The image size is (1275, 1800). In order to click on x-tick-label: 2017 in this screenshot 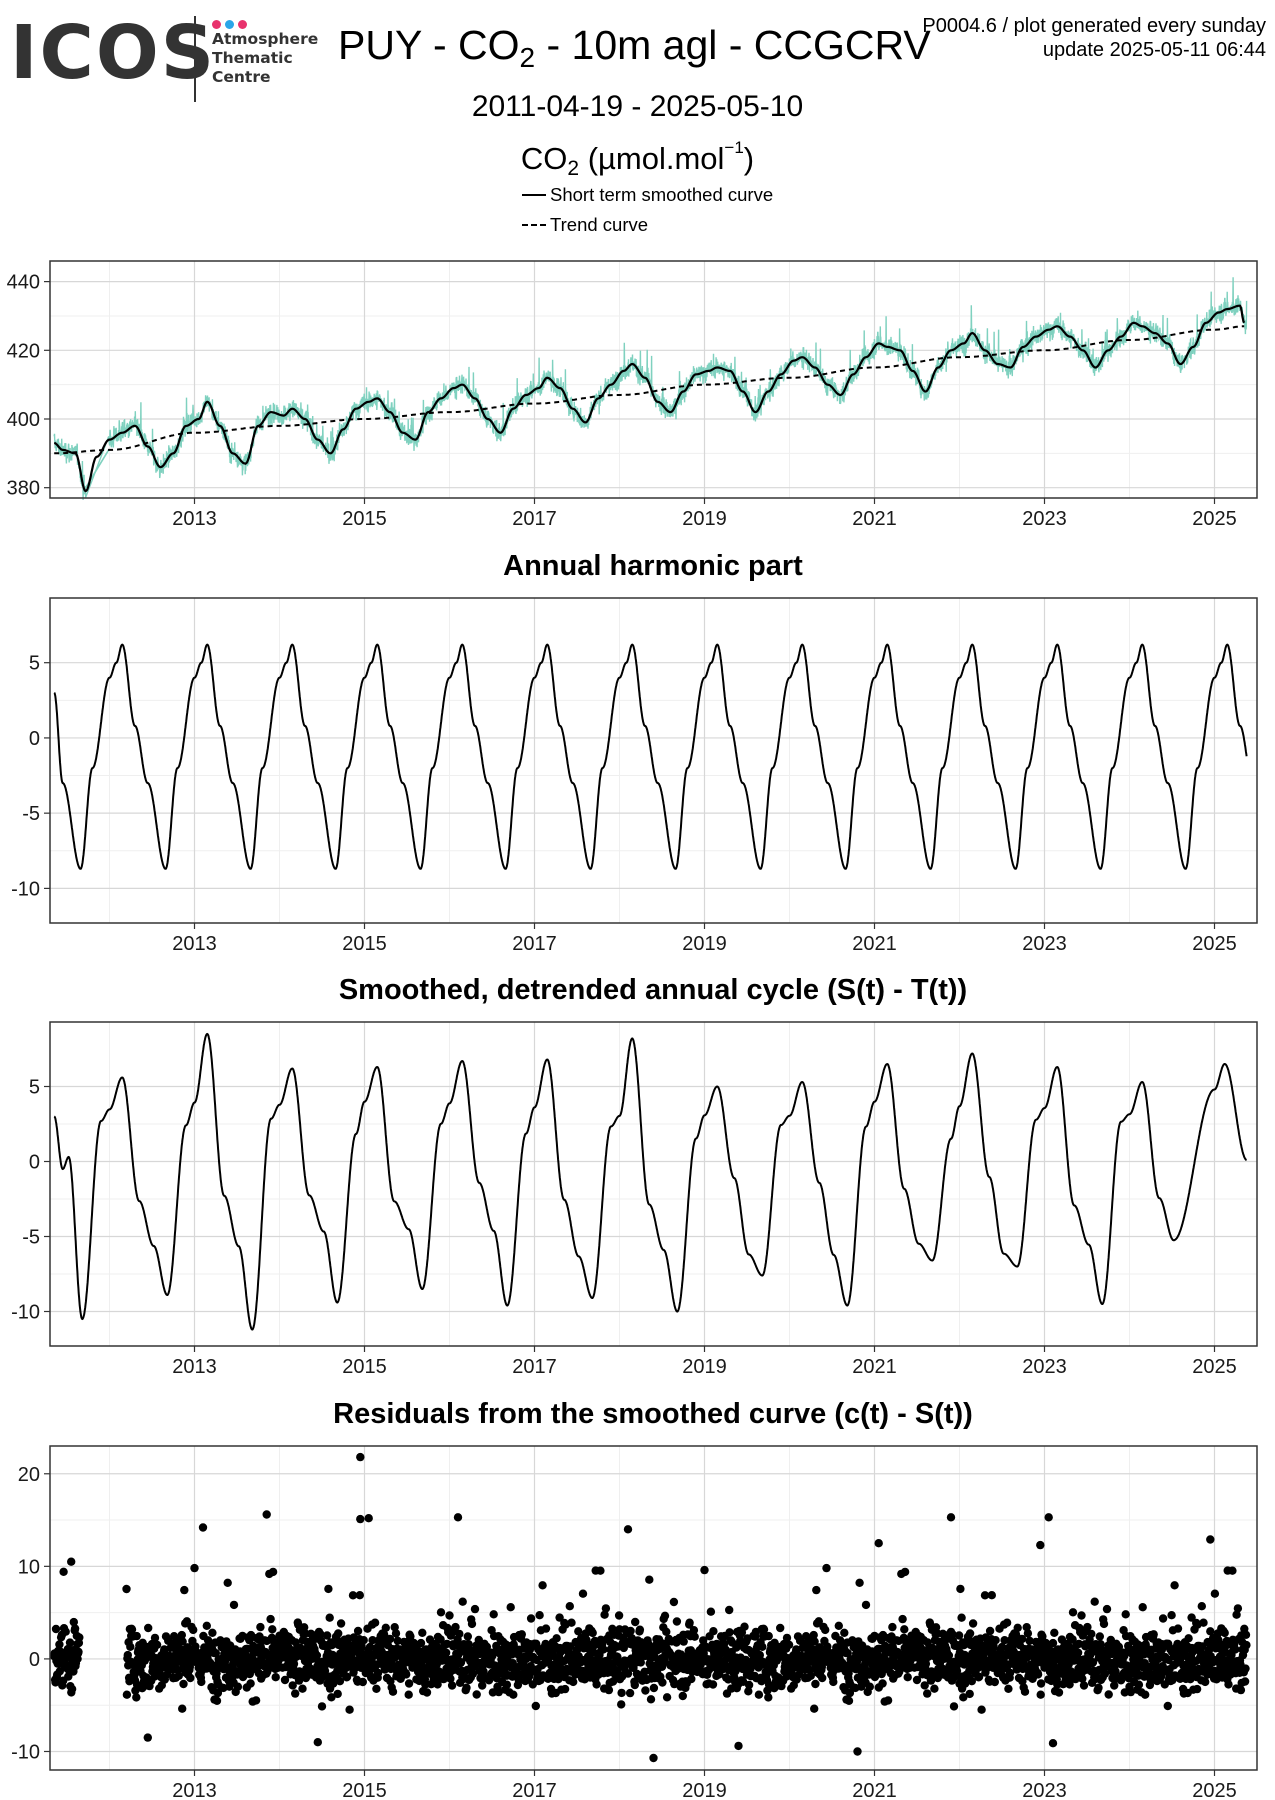, I will do `click(534, 1367)`.